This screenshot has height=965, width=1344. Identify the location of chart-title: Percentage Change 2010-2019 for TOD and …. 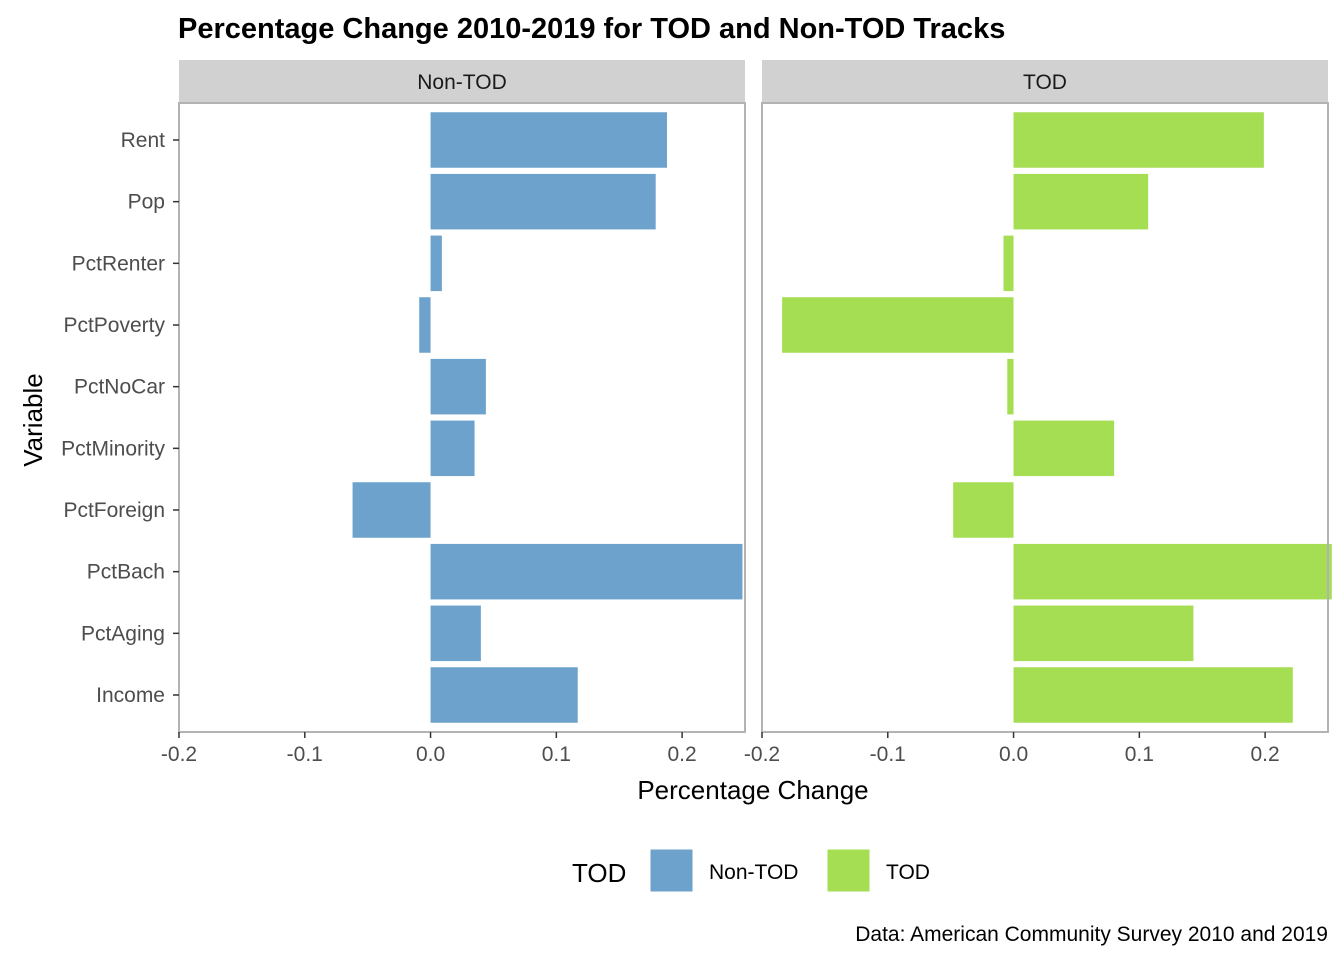
(591, 29).